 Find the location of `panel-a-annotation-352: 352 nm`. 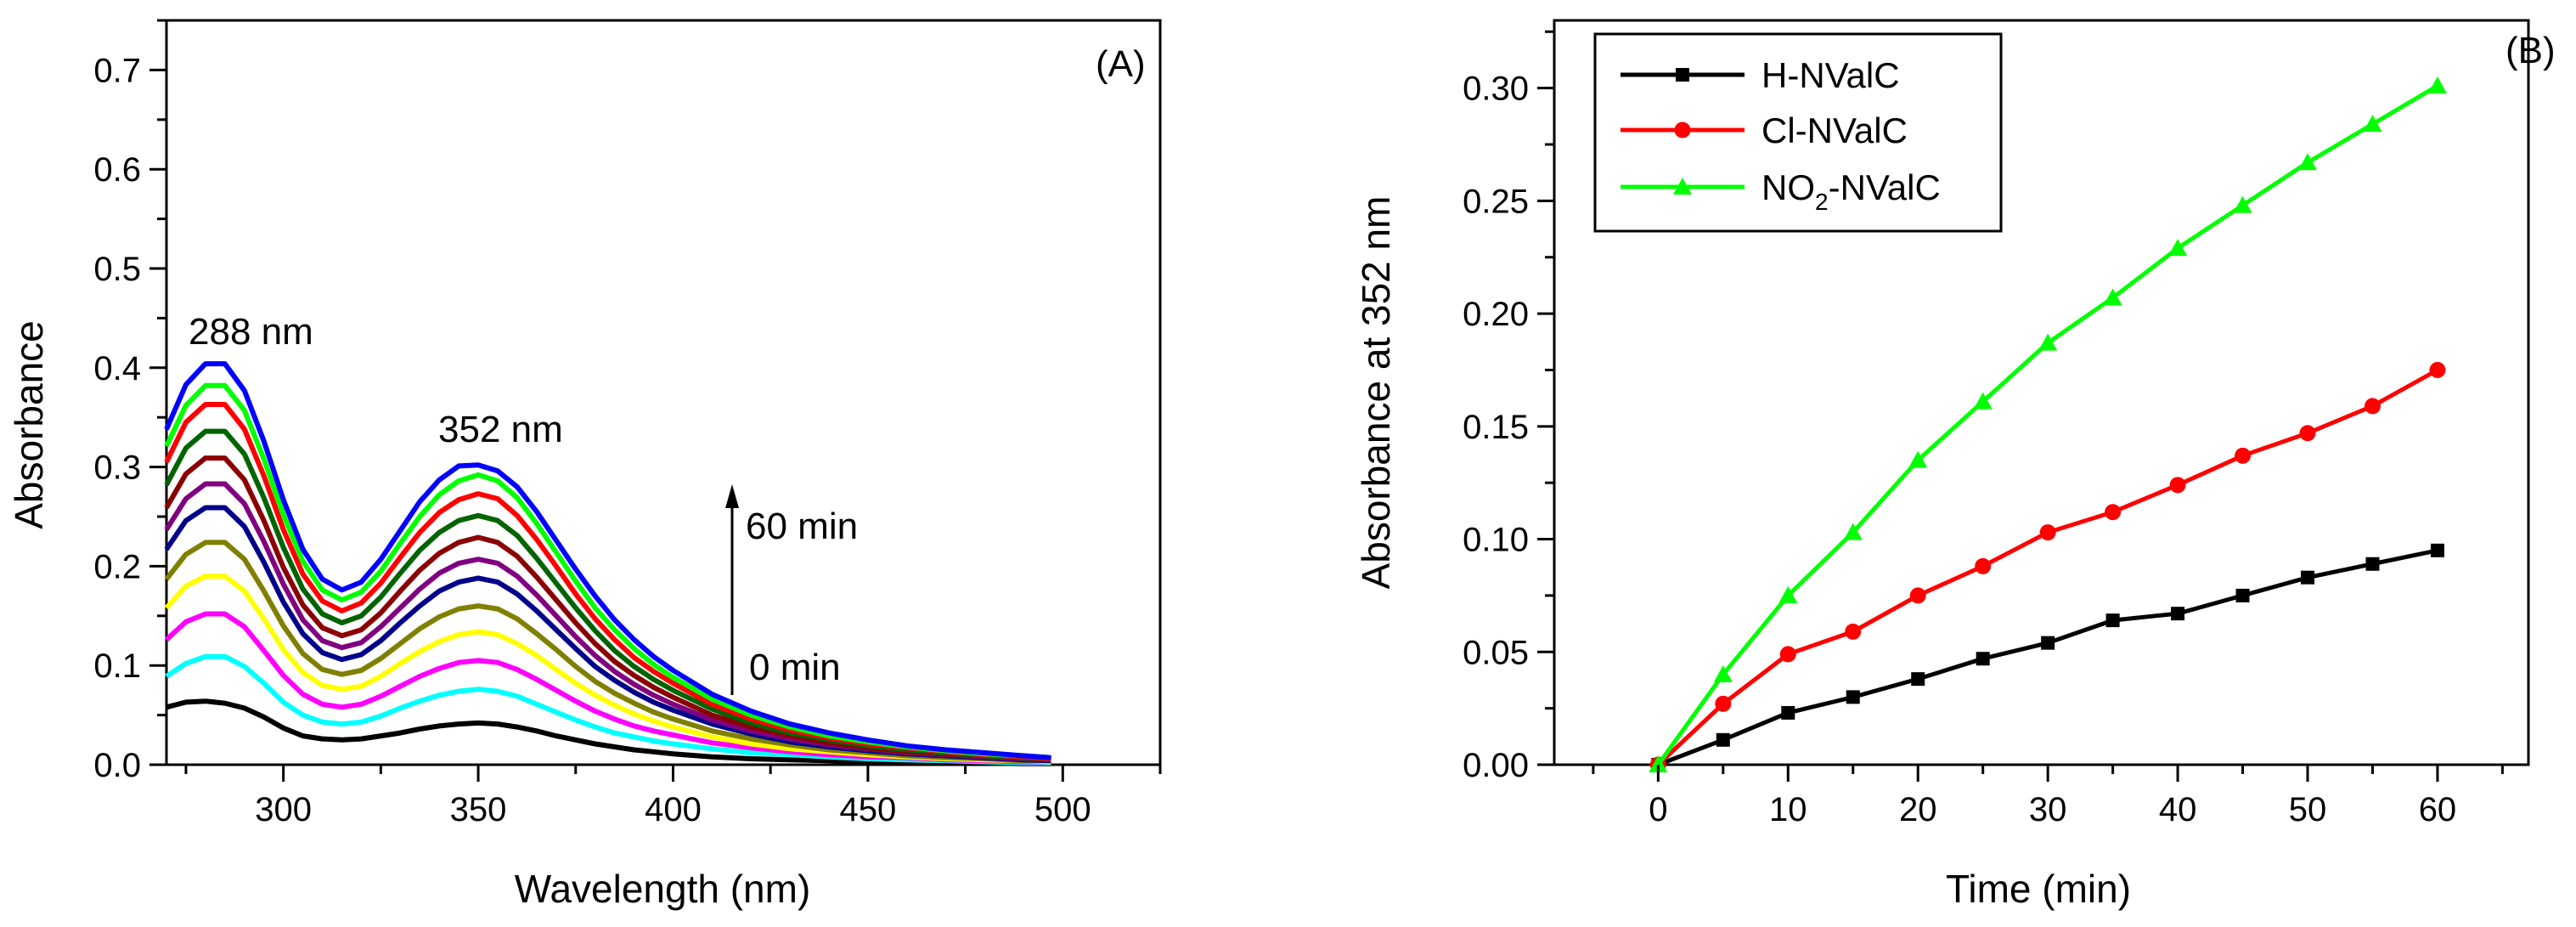

panel-a-annotation-352: 352 nm is located at coordinates (500, 429).